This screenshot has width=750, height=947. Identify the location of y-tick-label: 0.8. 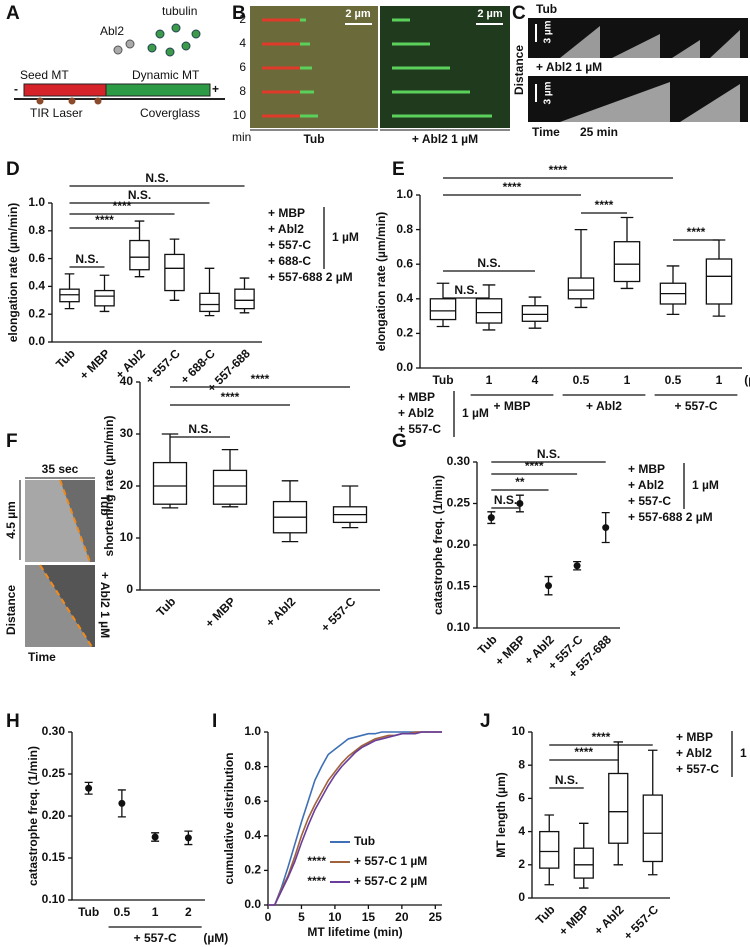
(252, 766).